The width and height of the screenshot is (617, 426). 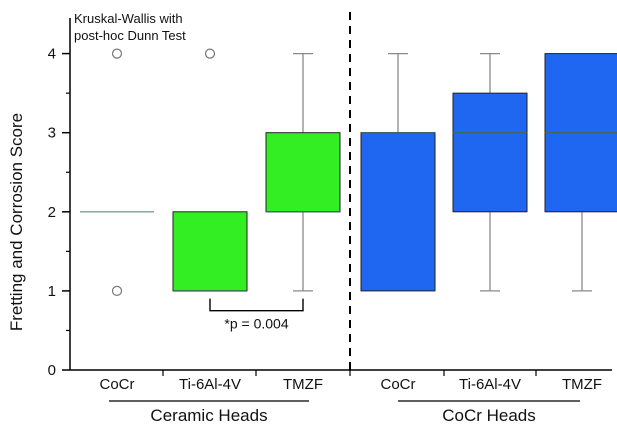 What do you see at coordinates (130, 35) in the screenshot?
I see `annotation-line: post-hoc Dunn Test` at bounding box center [130, 35].